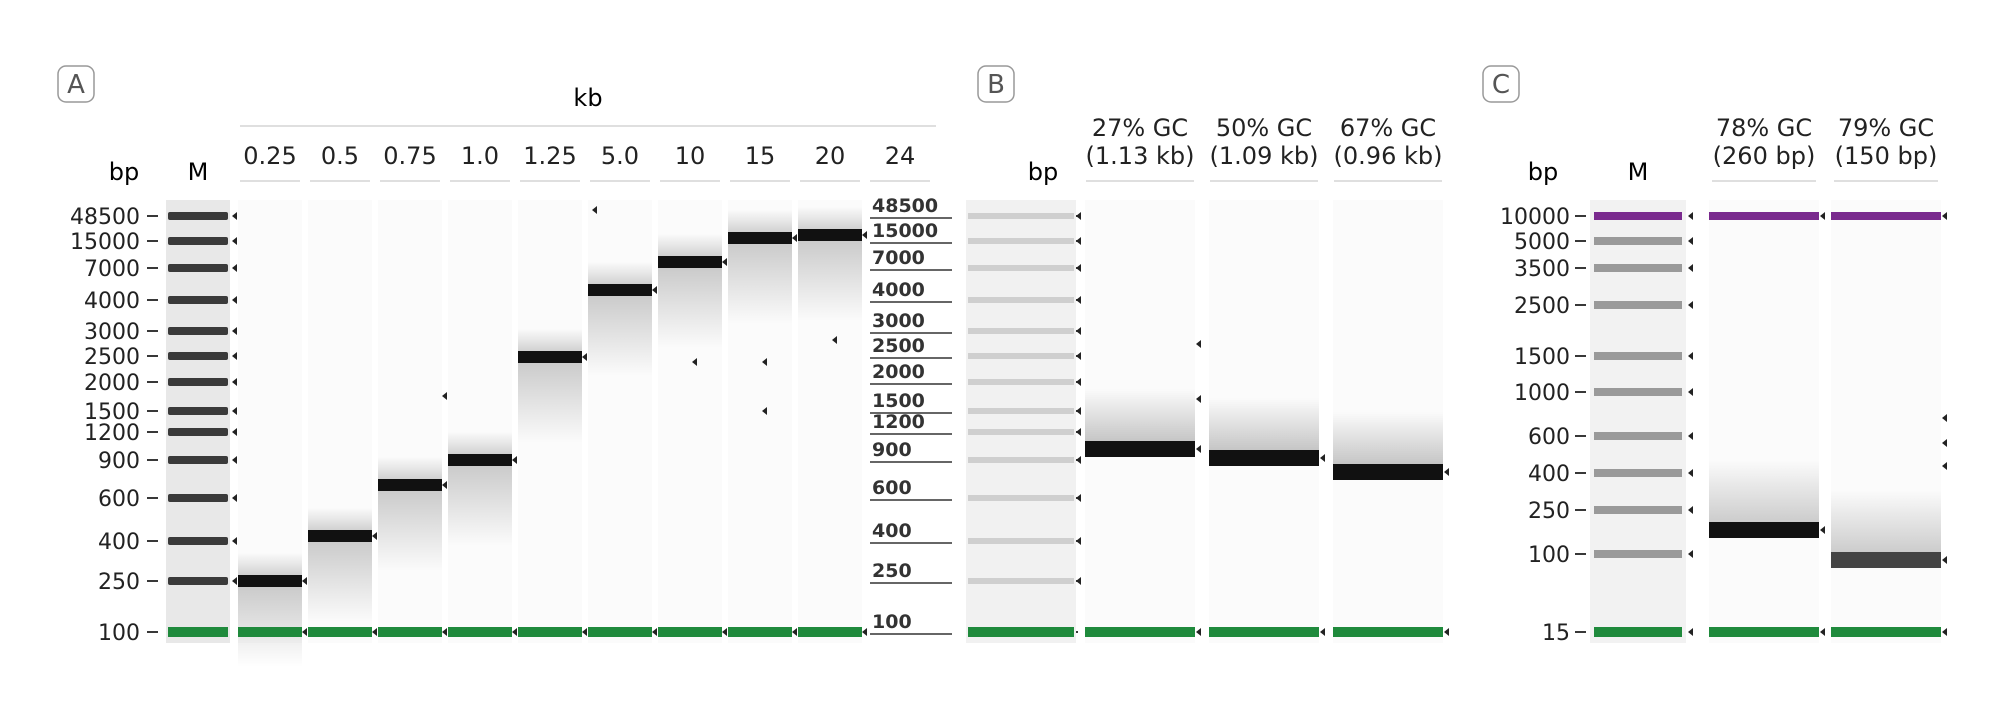 The width and height of the screenshot is (2000, 703). I want to click on panel-b-letter: B, so click(996, 85).